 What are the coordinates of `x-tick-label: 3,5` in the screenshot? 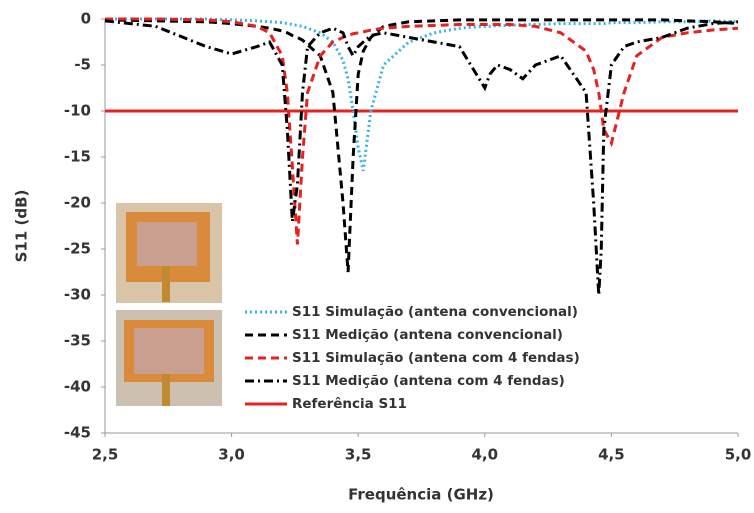 It's located at (358, 455).